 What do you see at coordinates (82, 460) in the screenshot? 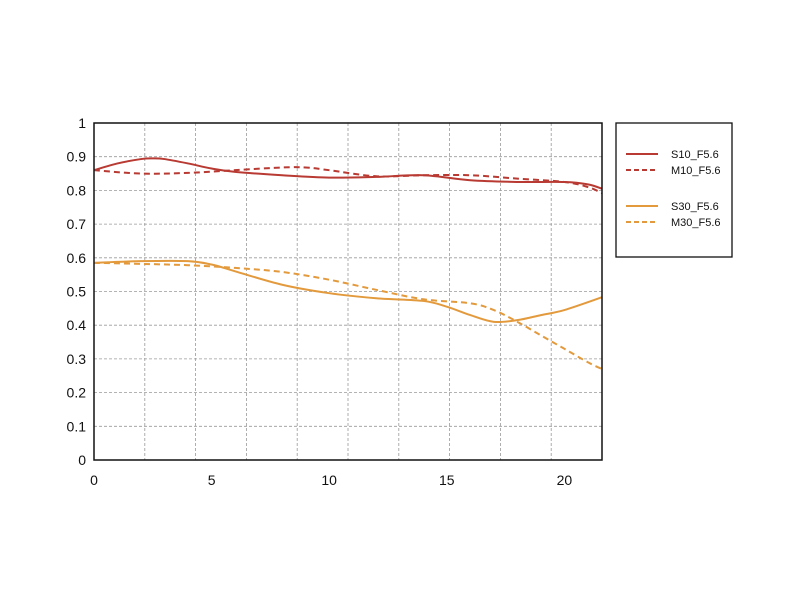
I see `y-tick-label: 0` at bounding box center [82, 460].